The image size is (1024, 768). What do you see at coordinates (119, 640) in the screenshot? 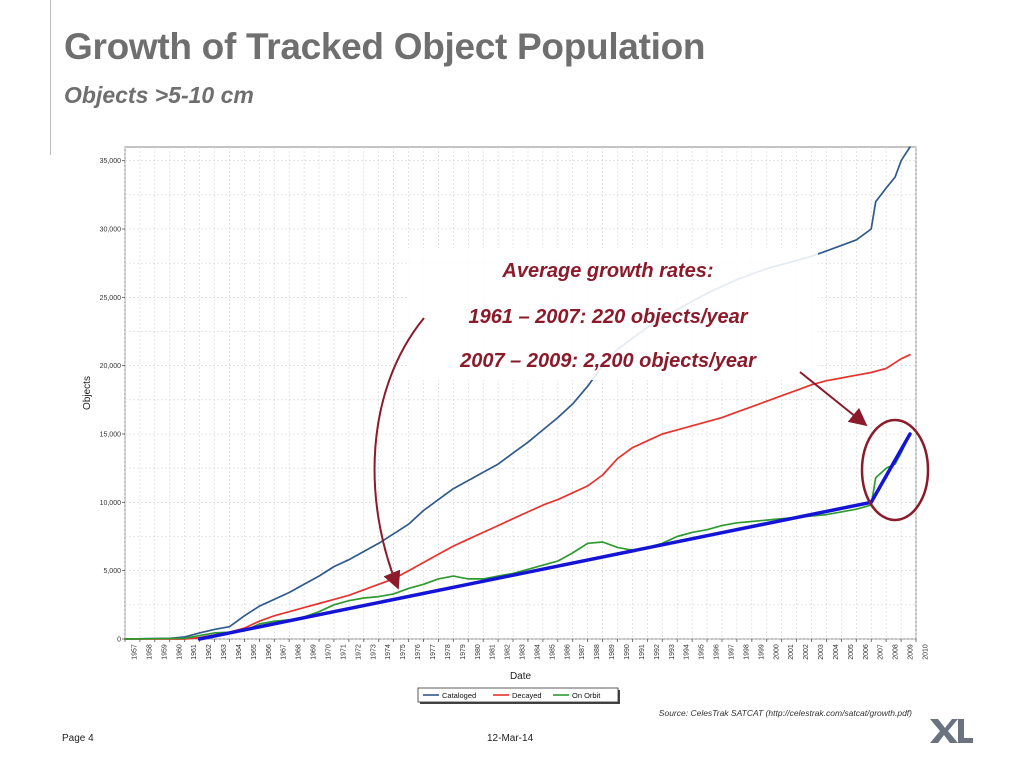
I see `y-tick-label: 0` at bounding box center [119, 640].